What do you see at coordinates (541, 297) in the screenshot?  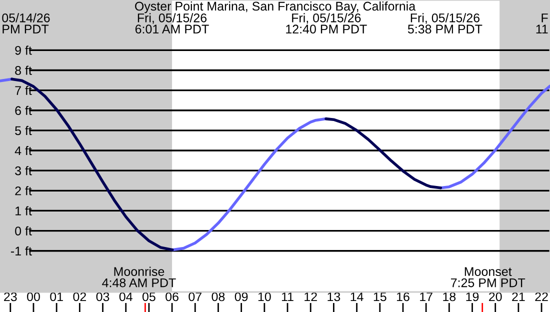 I see `x-tick-label: 22` at bounding box center [541, 297].